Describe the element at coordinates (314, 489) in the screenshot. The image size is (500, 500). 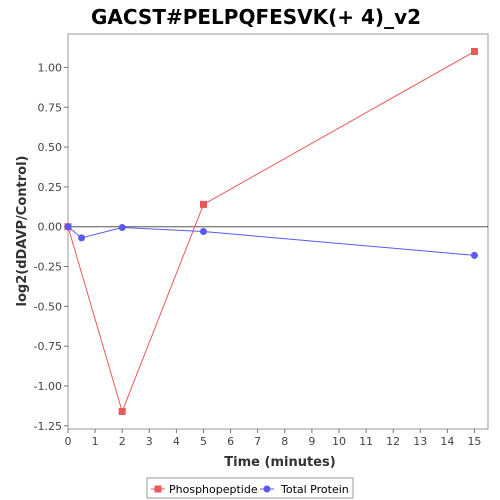
I see `legend-label: Total Protein` at that location.